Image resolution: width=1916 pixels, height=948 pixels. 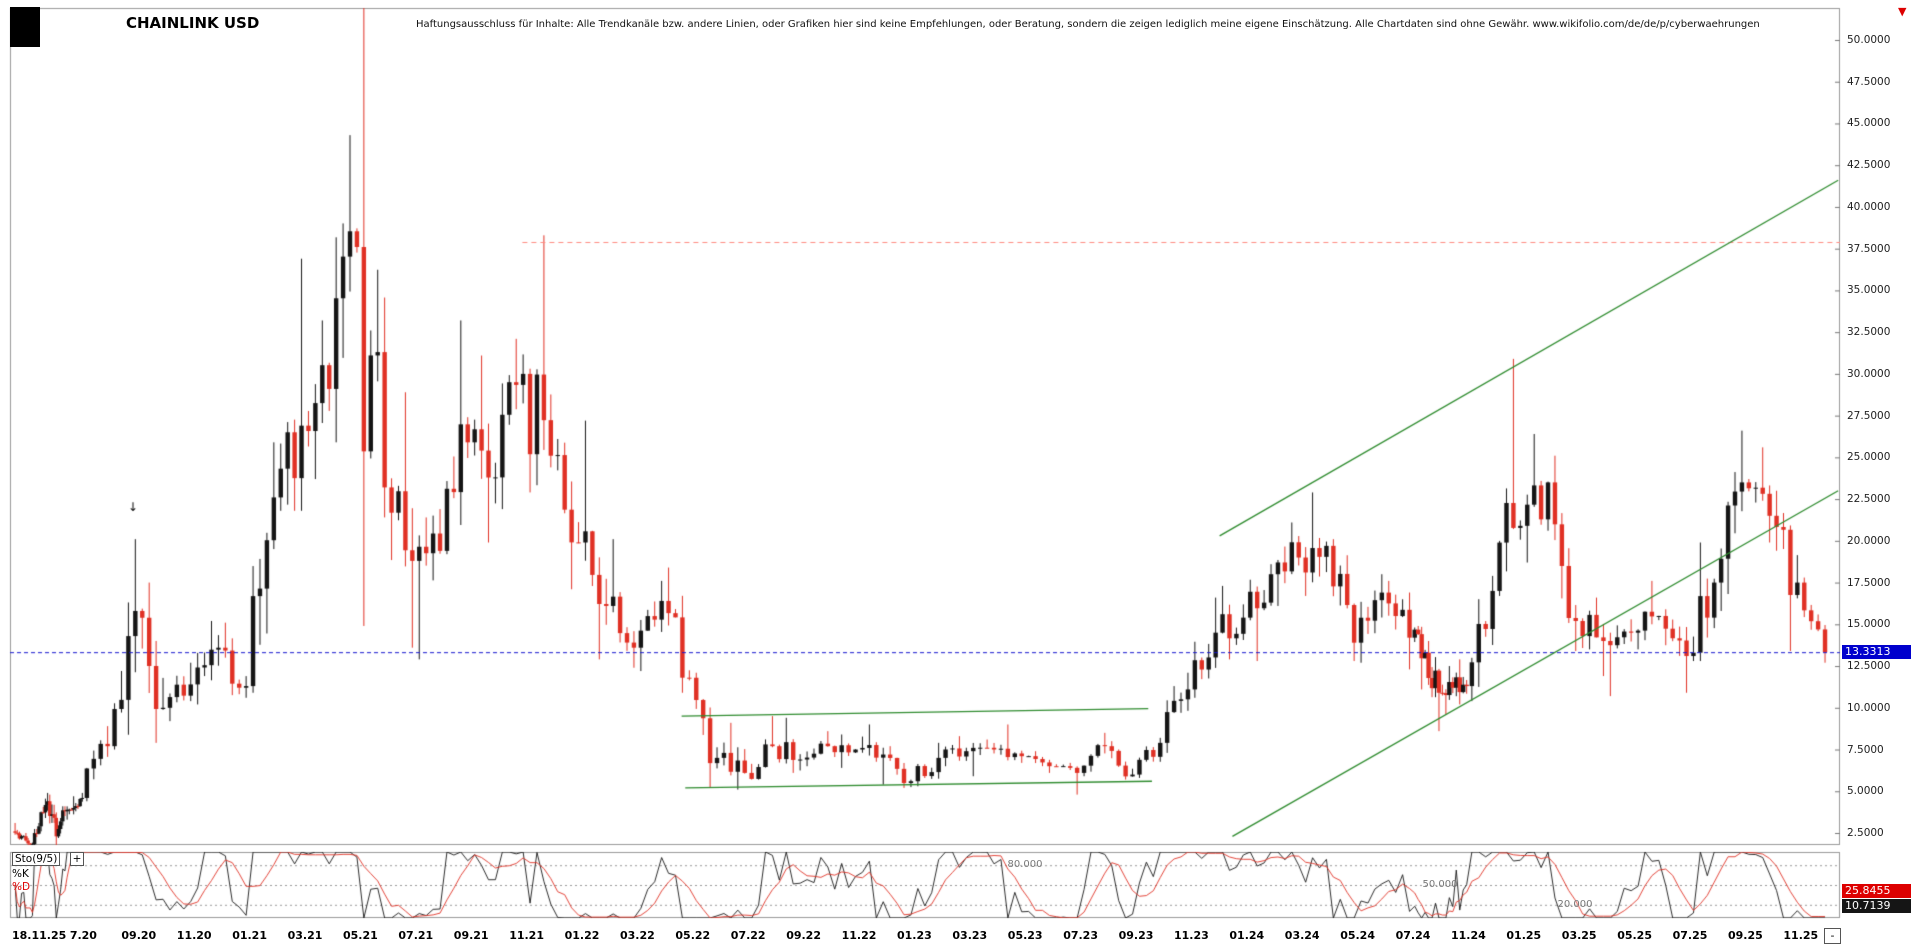 What do you see at coordinates (1579, 935) in the screenshot?
I see `x-tick-label: 03.25` at bounding box center [1579, 935].